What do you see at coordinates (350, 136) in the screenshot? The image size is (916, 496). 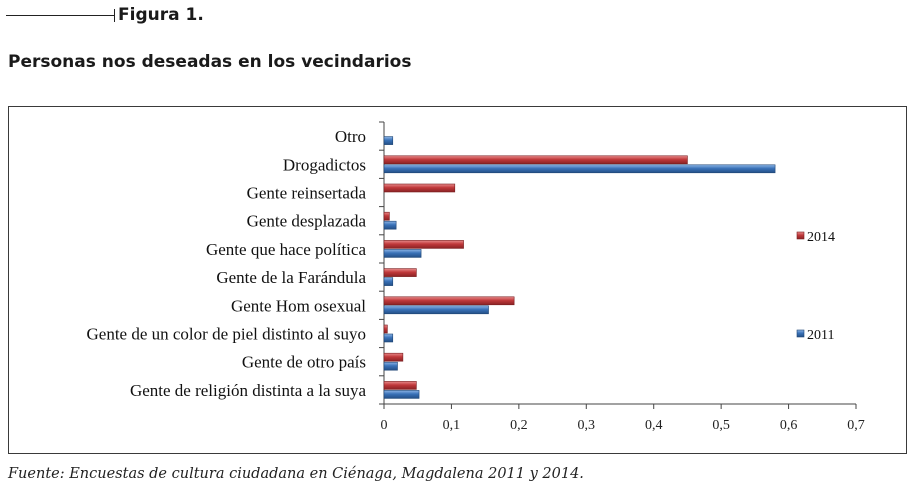 I see `category-label: Otro` at bounding box center [350, 136].